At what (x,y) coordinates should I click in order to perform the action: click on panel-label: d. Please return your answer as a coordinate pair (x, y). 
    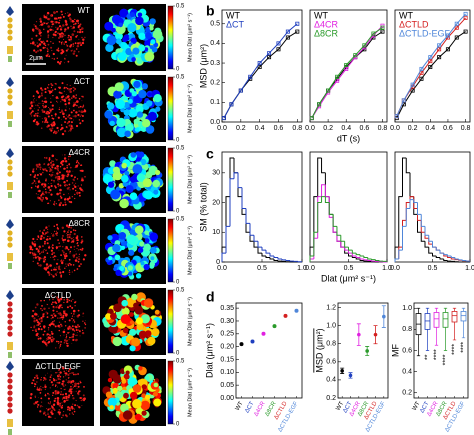
    Looking at the image, I should click on (210, 297).